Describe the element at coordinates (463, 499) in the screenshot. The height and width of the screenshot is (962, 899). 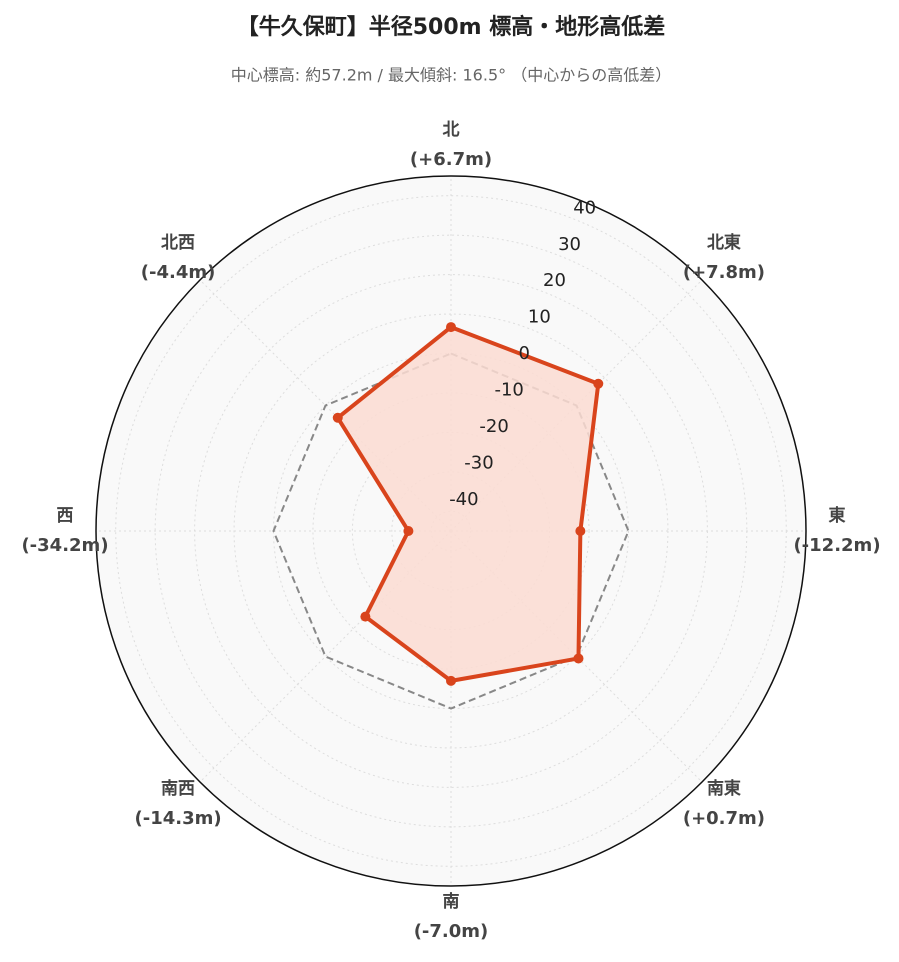
I see `radial-tick-label: -40` at that location.